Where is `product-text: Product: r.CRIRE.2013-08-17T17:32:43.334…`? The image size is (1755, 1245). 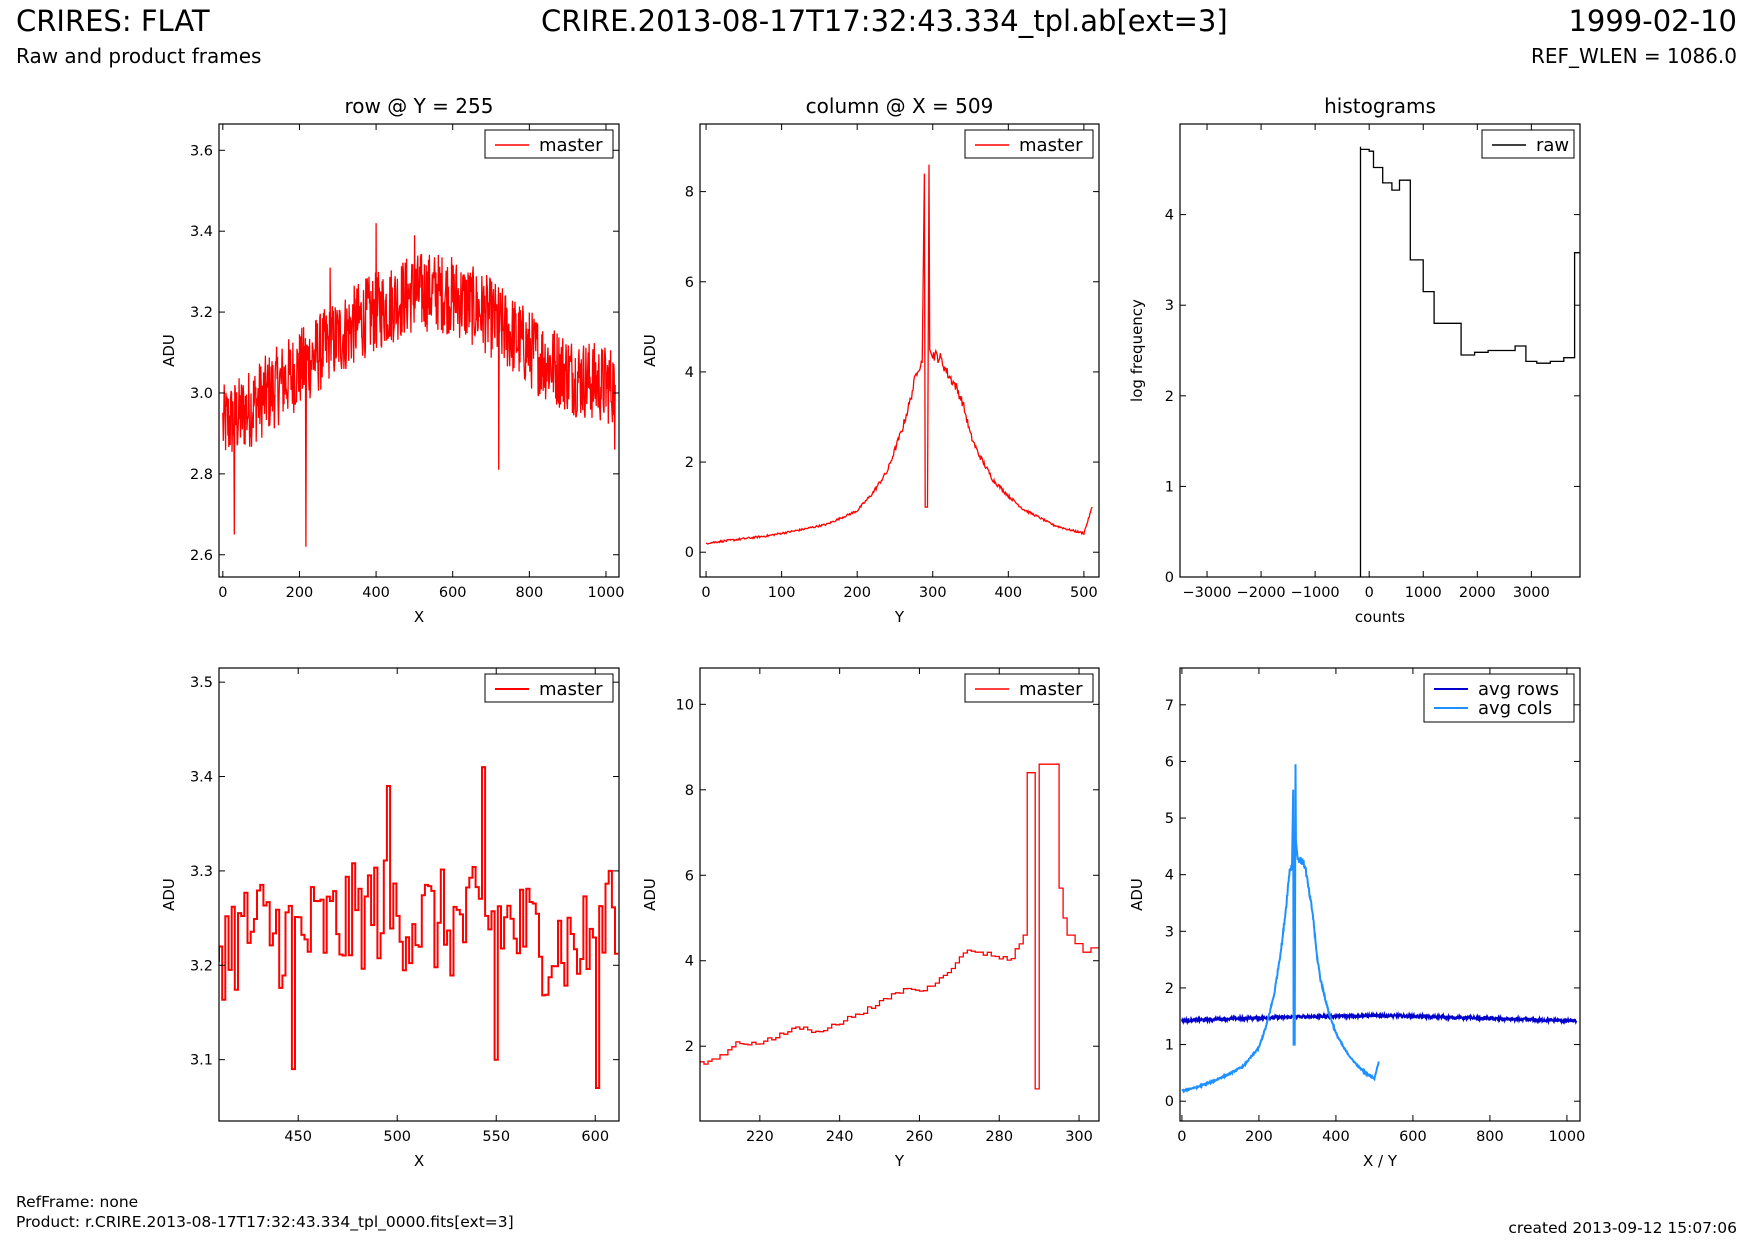 product-text: Product: r.CRIRE.2013-08-17T17:32:43.334… is located at coordinates (265, 1222).